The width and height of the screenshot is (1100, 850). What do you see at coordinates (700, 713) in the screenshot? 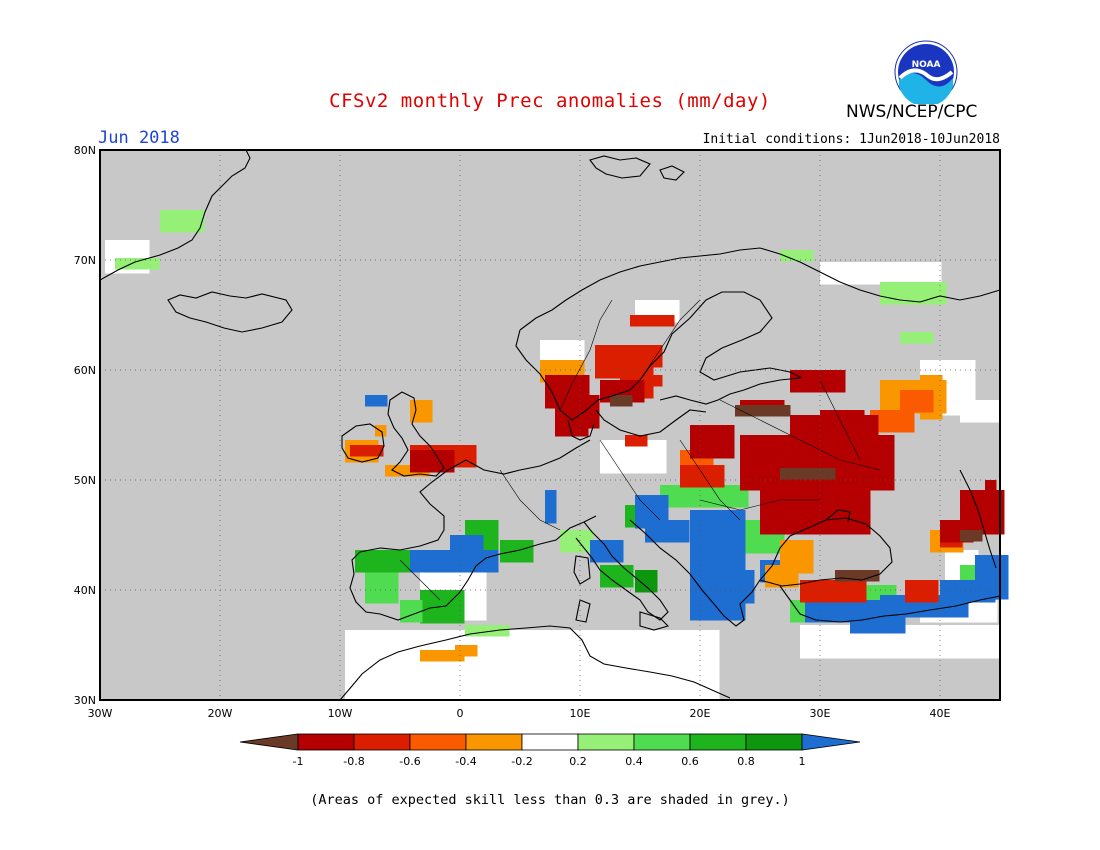
I see `lon-tick-label: 20E` at bounding box center [700, 713].